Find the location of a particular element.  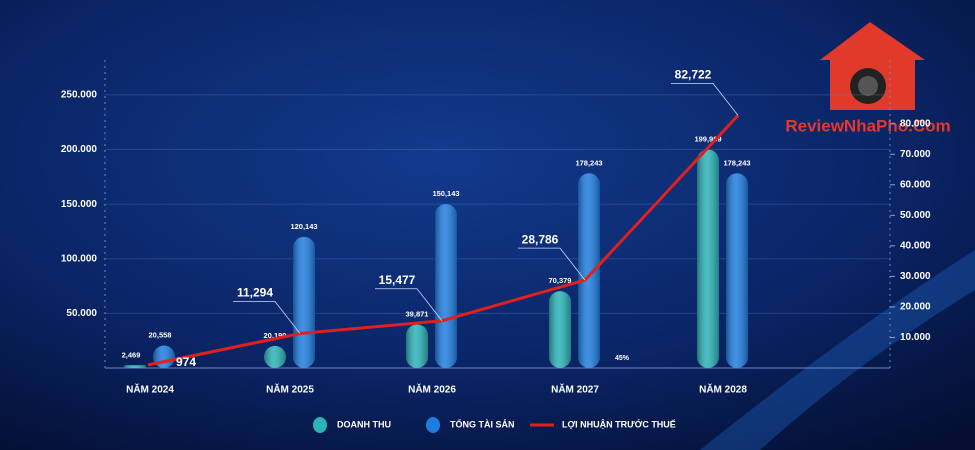

y2-tick-label: 70.000 is located at coordinates (915, 154).